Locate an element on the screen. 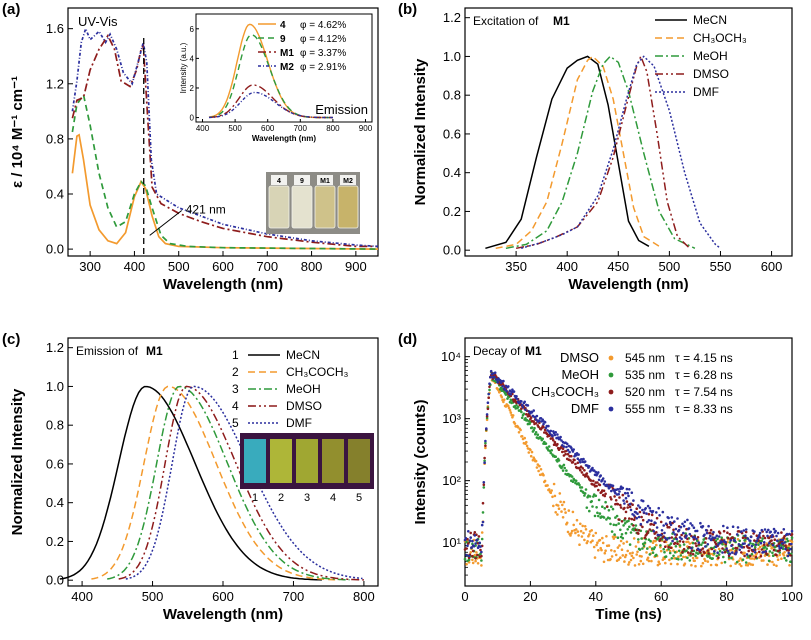 The width and height of the screenshot is (811, 640). panel-letter: (c) is located at coordinates (11, 339).